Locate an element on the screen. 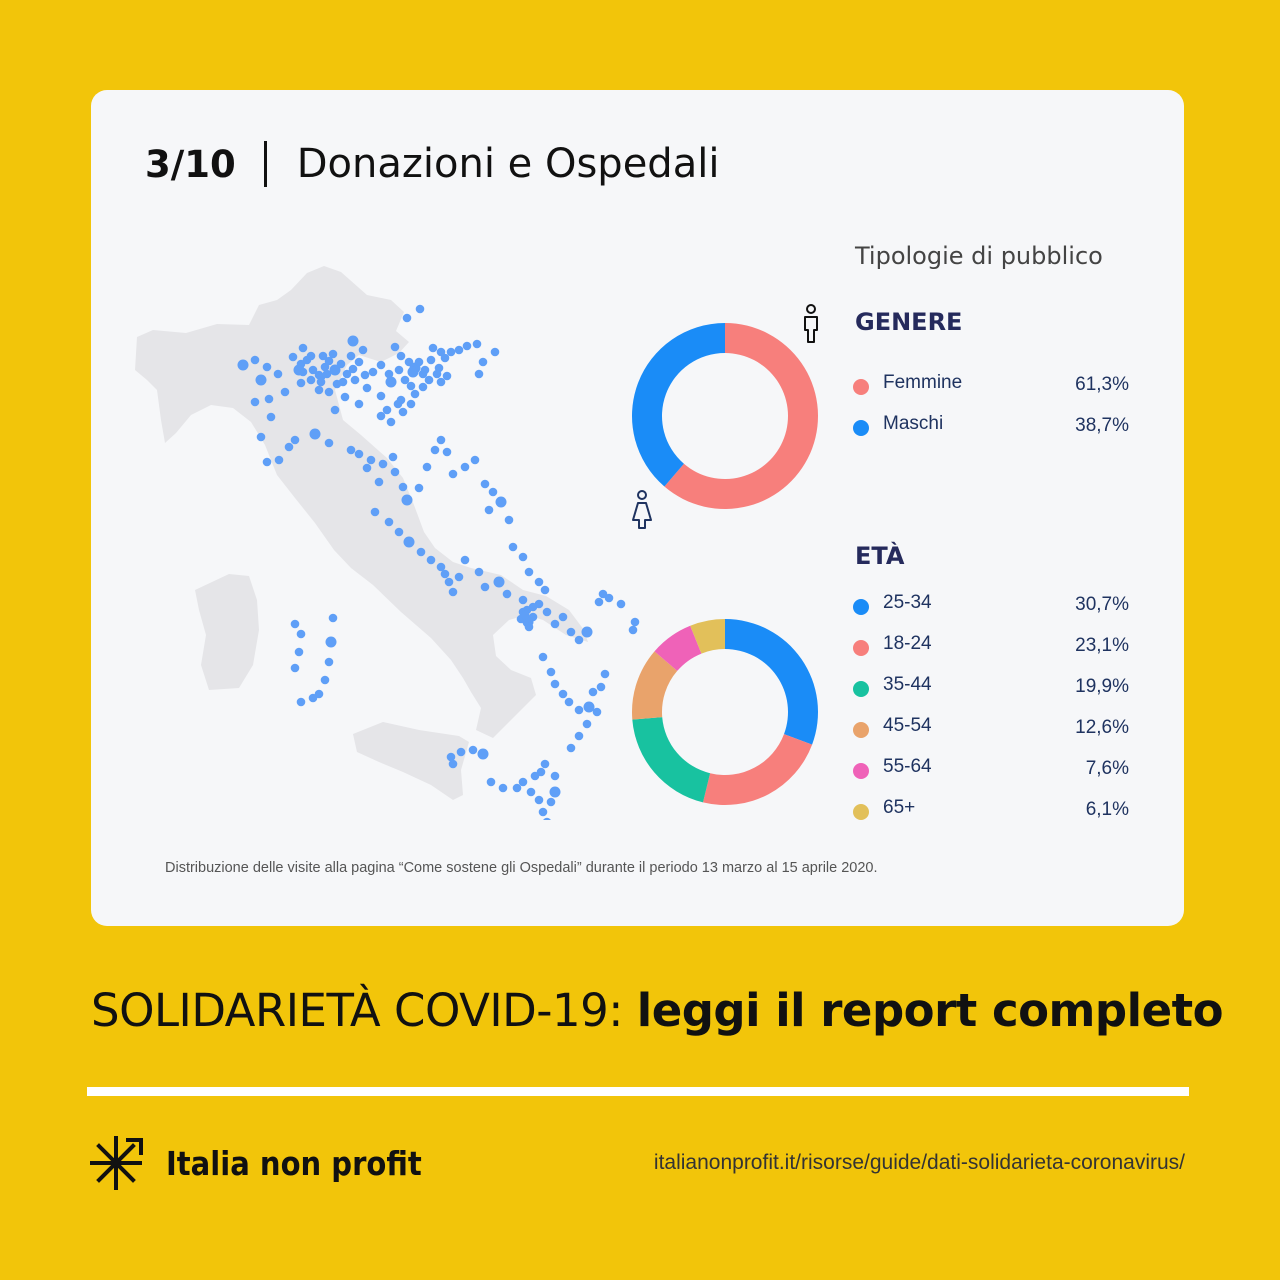 This screenshot has height=1280, width=1280. brand-logo: Italia non profit is located at coordinates (273, 1163).